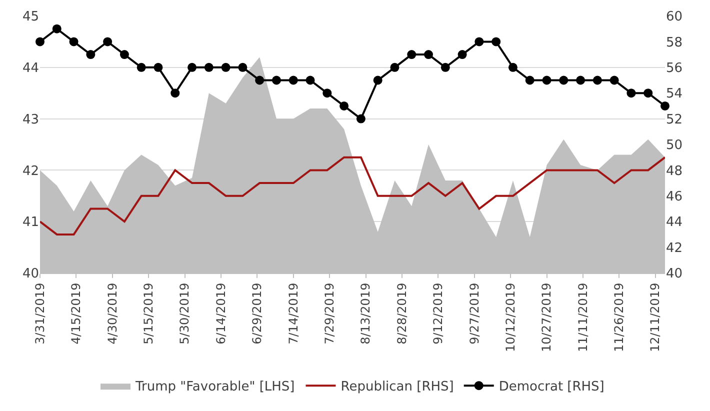  Describe the element at coordinates (438, 313) in the screenshot. I see `x-tick-label: 9/12/2019` at that location.